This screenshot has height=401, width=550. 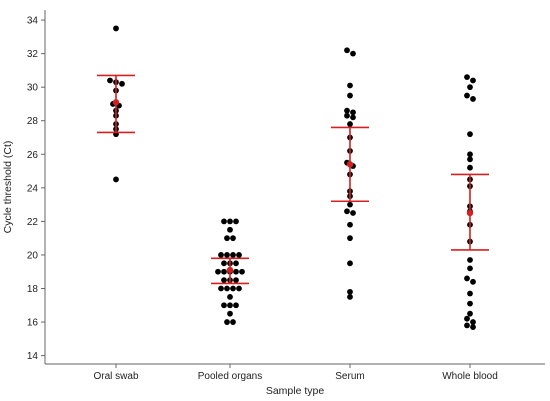 I want to click on x-tick-label: Oral swab, so click(x=115, y=376).